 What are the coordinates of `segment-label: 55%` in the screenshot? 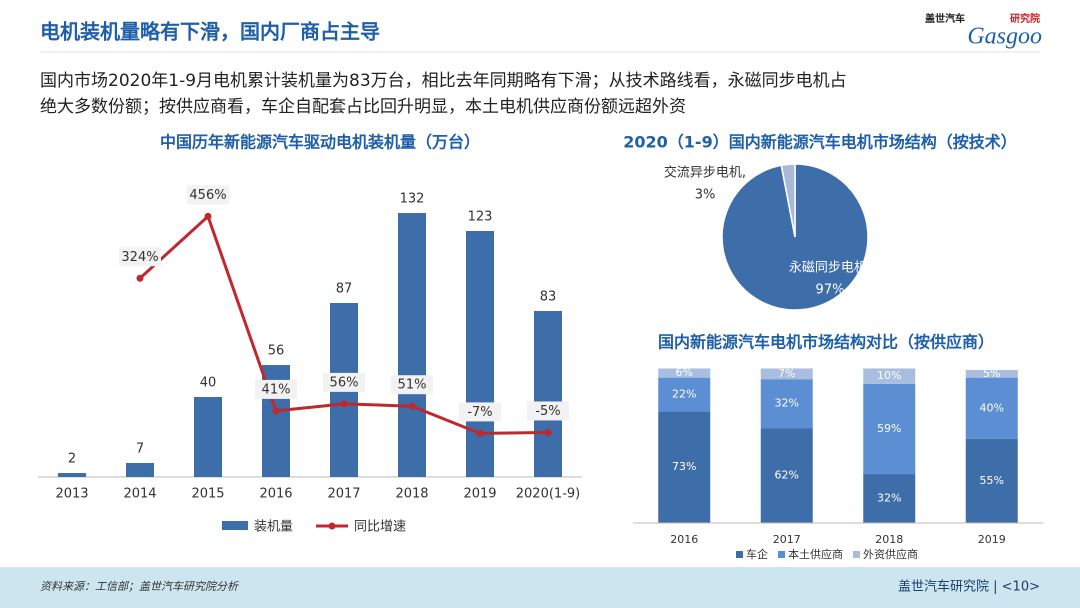 It's located at (992, 480).